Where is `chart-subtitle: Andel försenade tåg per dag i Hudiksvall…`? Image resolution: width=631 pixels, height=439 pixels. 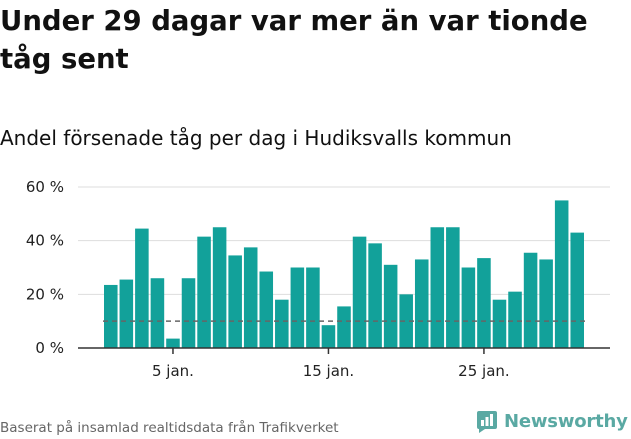 chart-subtitle: Andel försenade tåg per dag i Hudiksvall… is located at coordinates (256, 138).